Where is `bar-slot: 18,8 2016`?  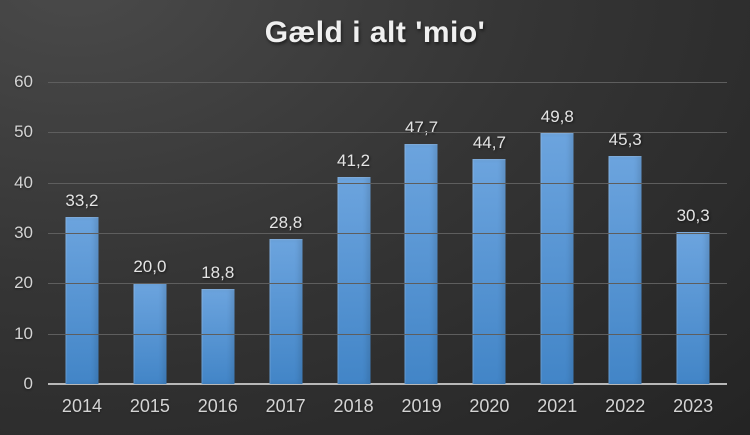
bar-slot: 18,8 2016 is located at coordinates (218, 249).